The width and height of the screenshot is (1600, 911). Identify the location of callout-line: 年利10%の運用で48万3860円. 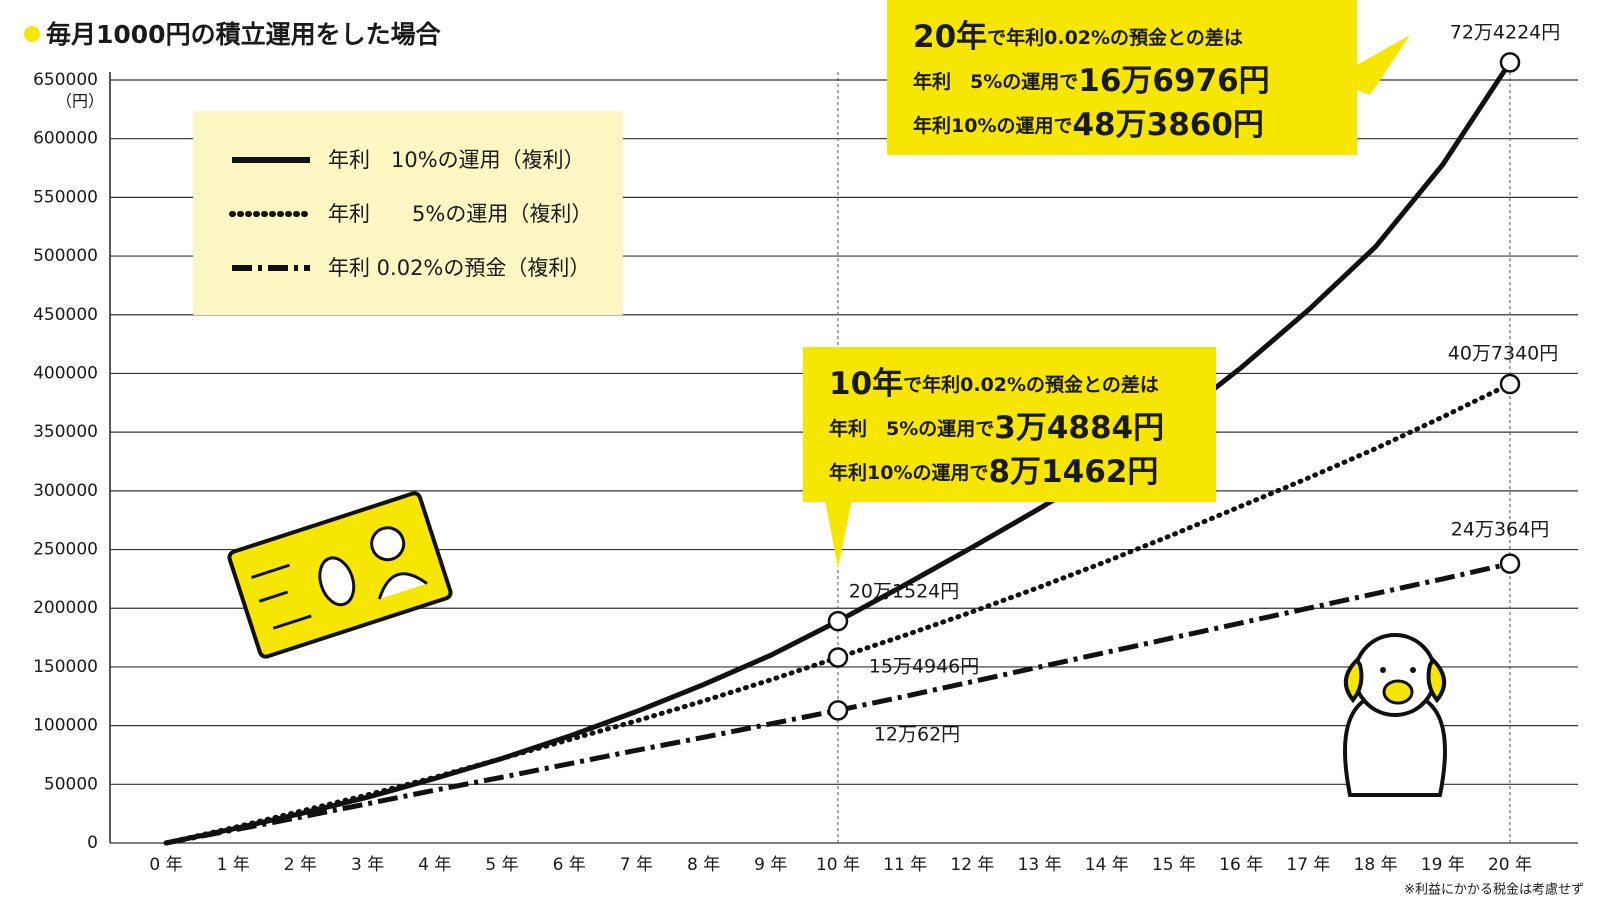
(1088, 125).